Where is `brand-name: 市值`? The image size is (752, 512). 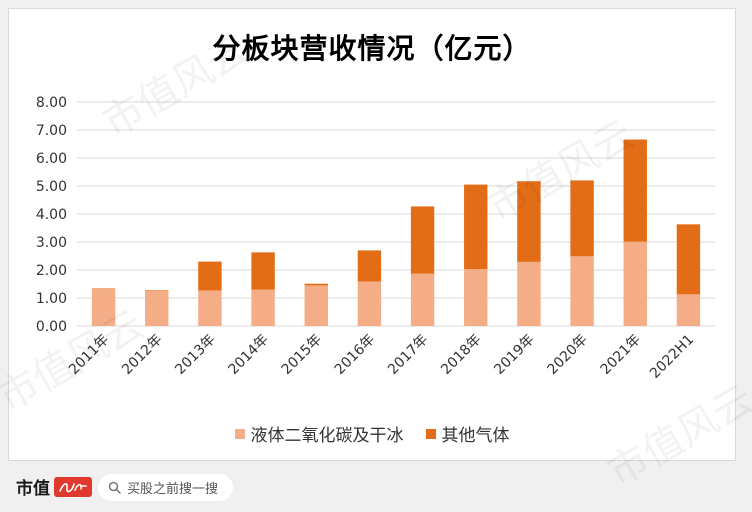 brand-name: 市值 is located at coordinates (33, 489).